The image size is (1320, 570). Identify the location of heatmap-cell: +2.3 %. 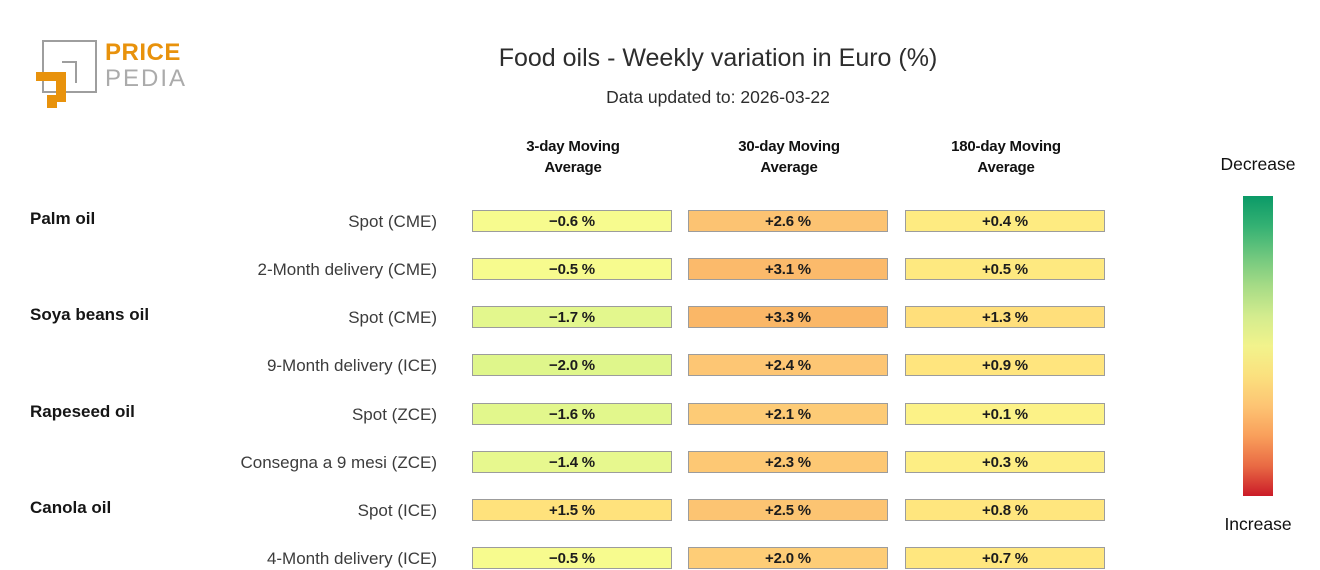
(788, 462).